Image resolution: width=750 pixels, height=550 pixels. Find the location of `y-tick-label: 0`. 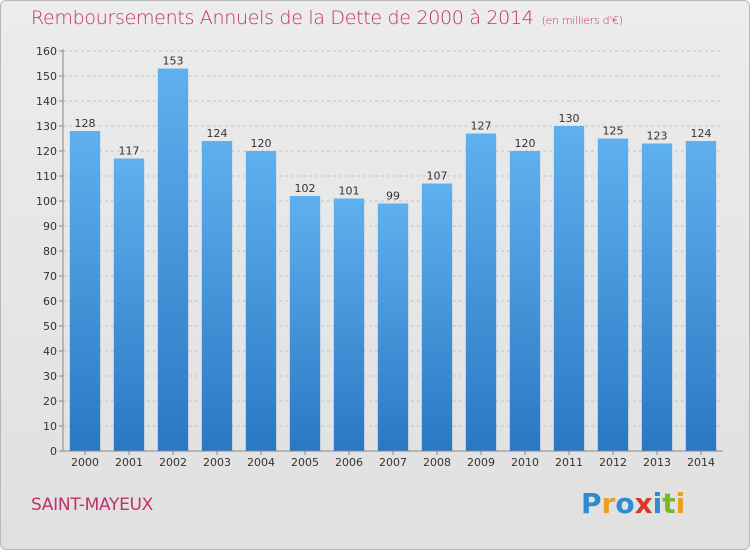

y-tick-label: 0 is located at coordinates (53, 451).